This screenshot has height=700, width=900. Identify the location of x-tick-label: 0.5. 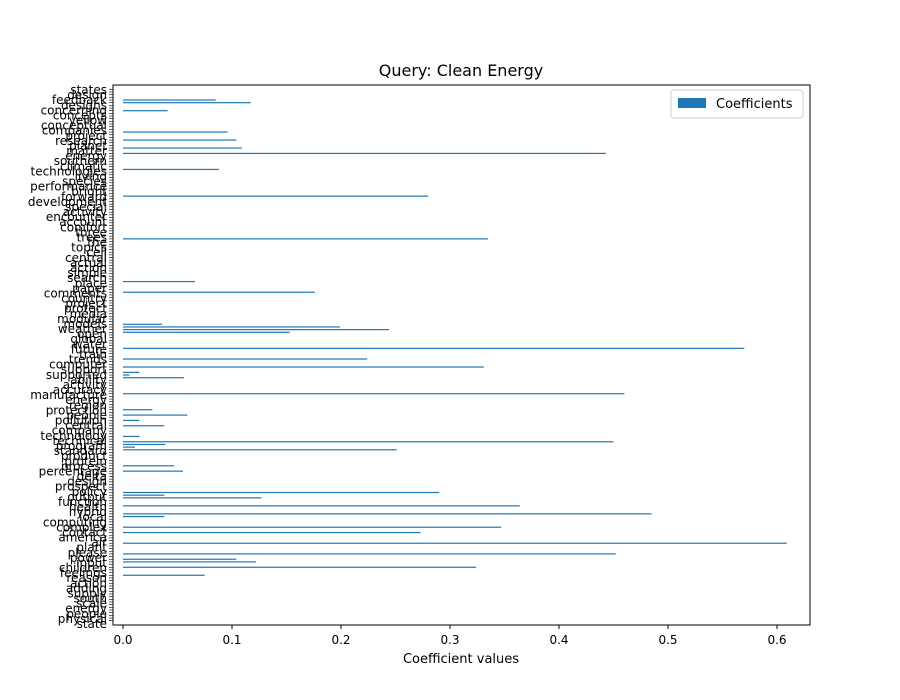
(667, 640).